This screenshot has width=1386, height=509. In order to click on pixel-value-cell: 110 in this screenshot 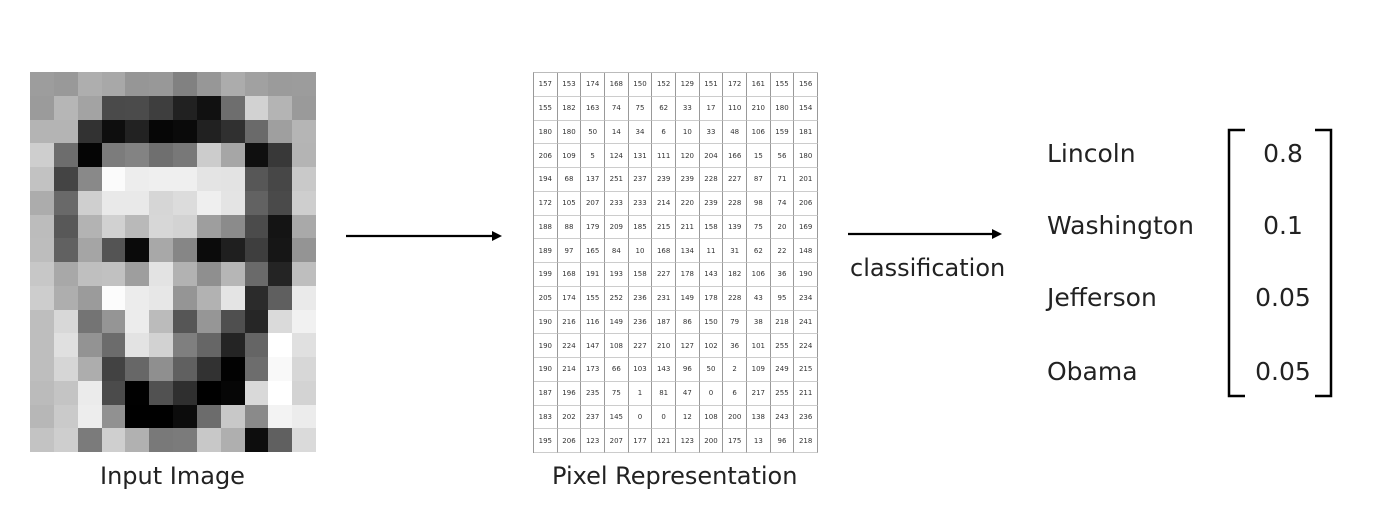, I will do `click(735, 108)`.